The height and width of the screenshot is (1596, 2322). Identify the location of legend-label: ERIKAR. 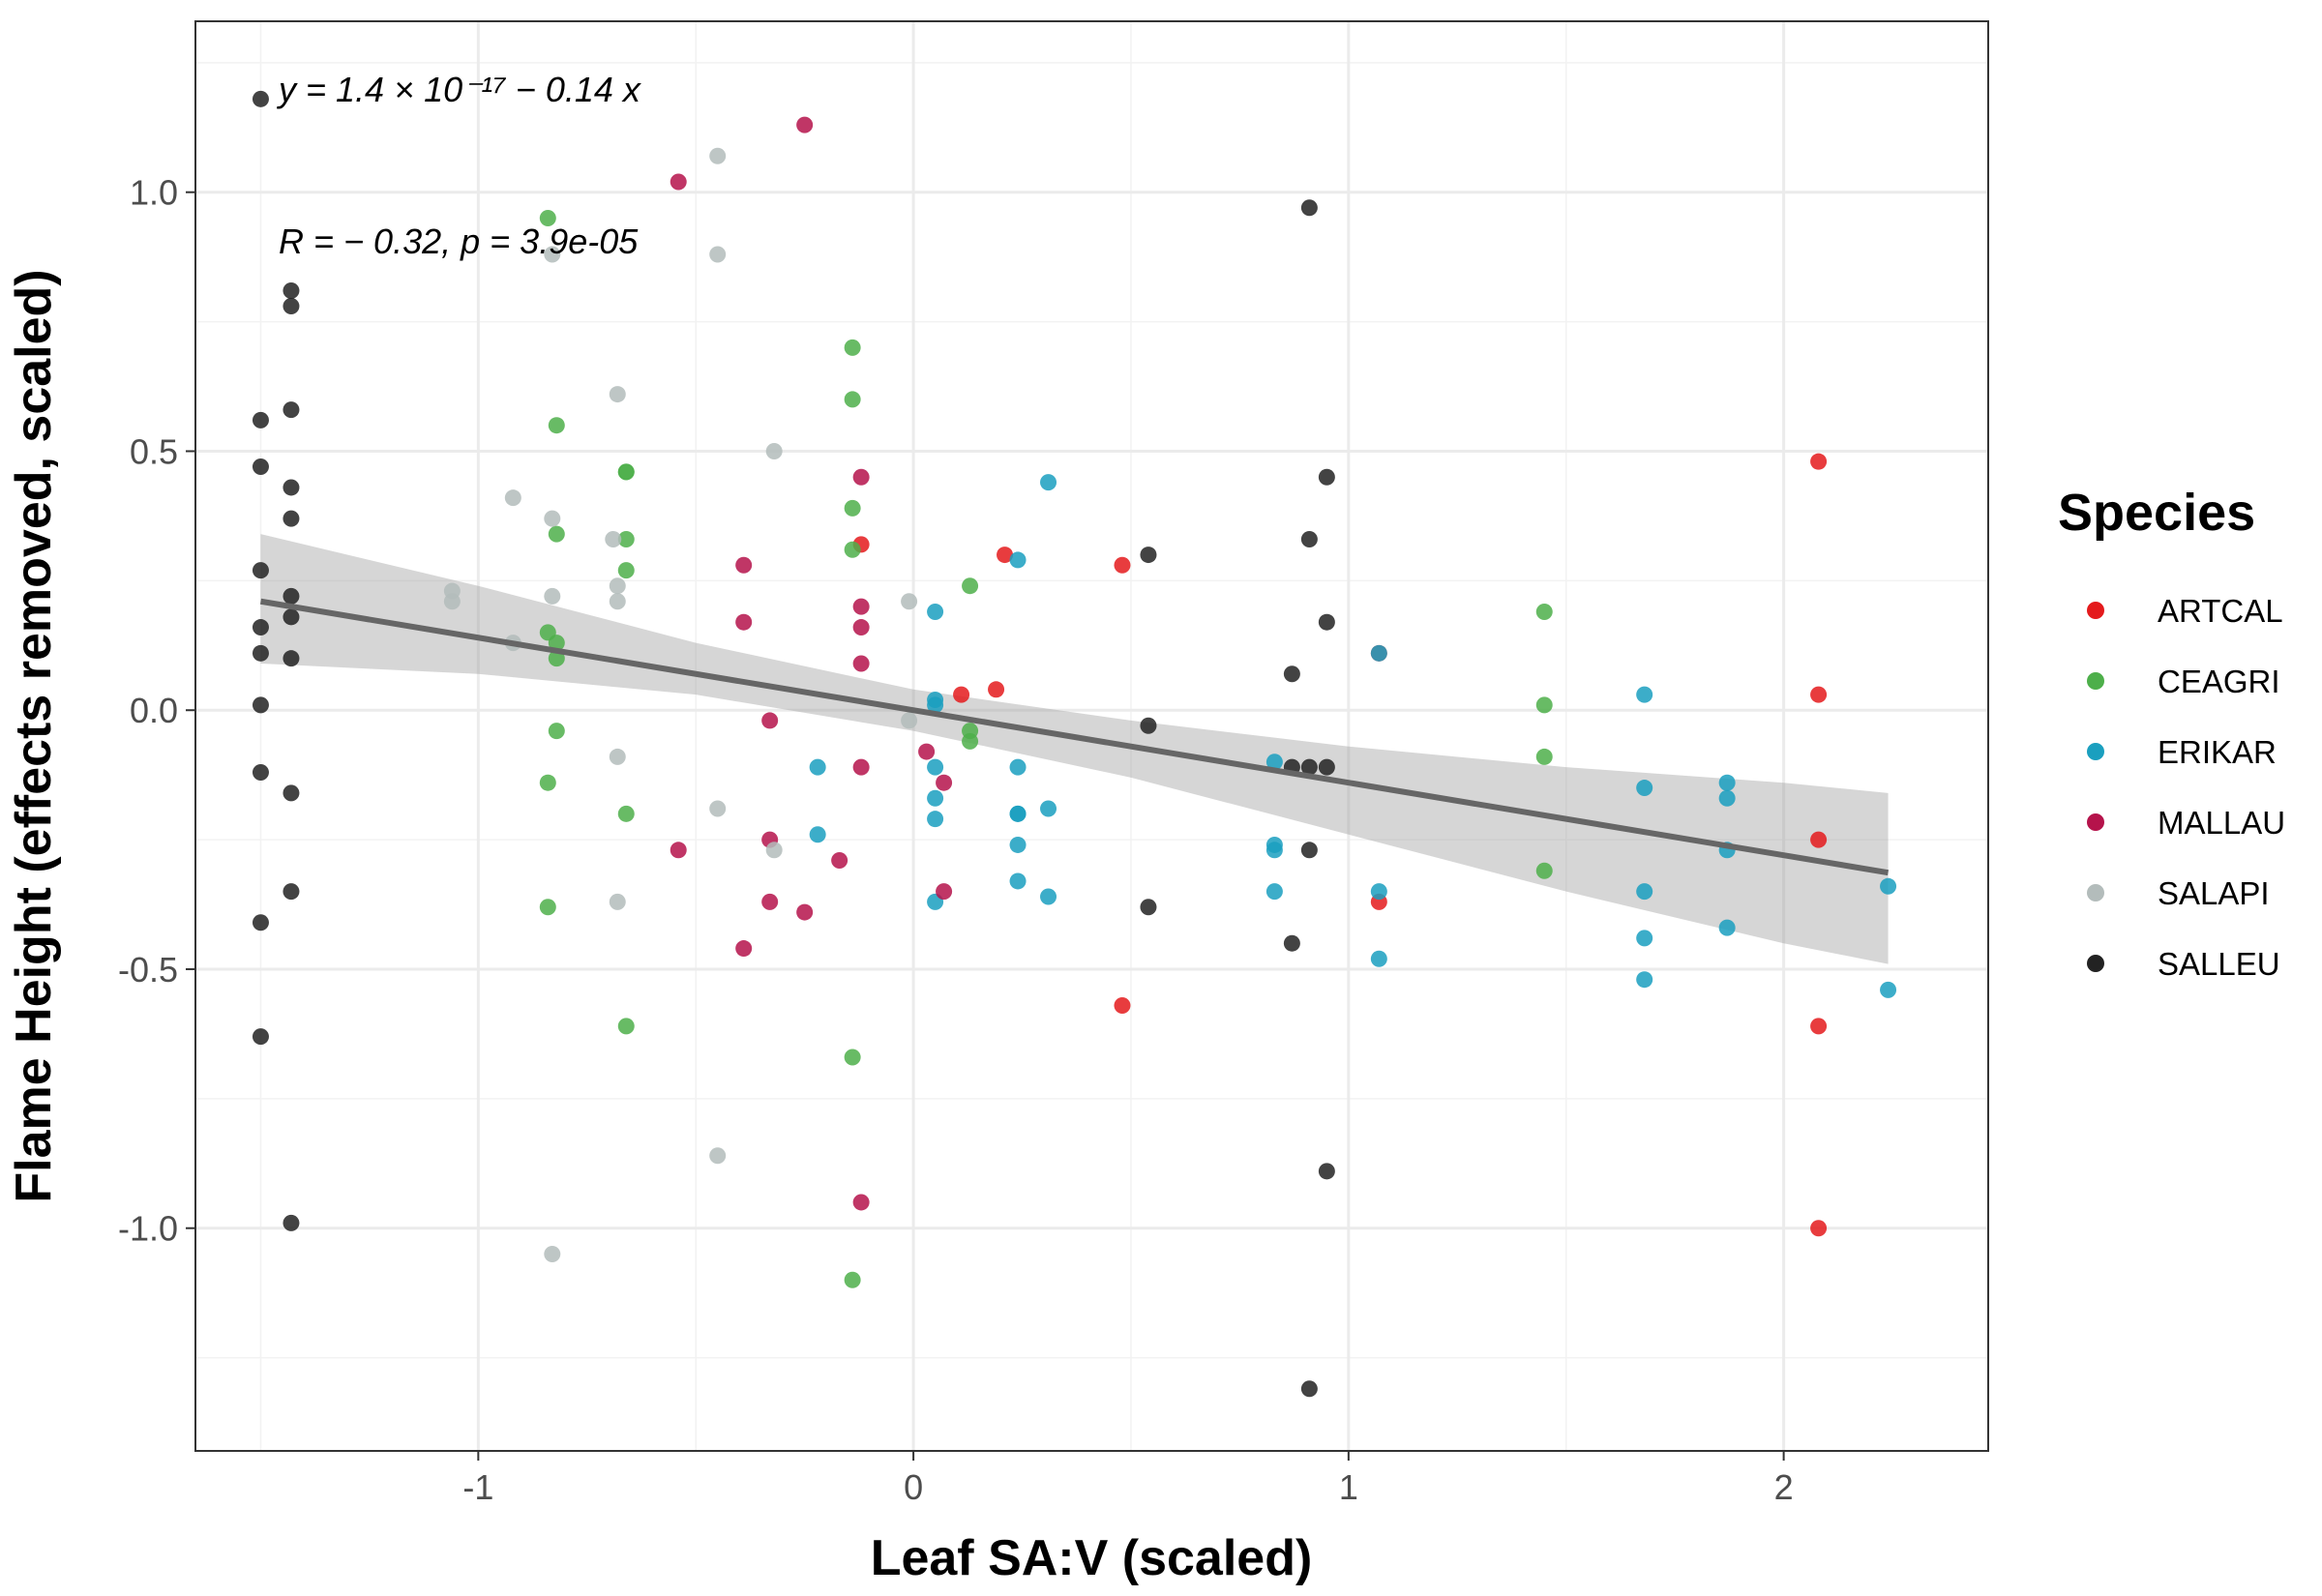
(2217, 752).